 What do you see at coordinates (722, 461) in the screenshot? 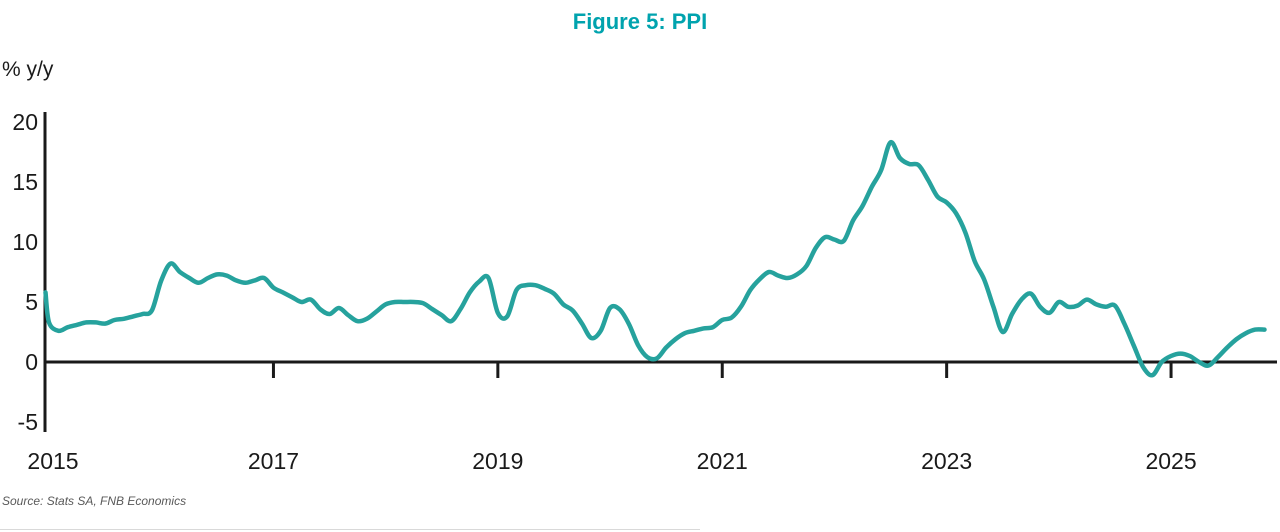
I see `x-tick-label: 2021` at bounding box center [722, 461].